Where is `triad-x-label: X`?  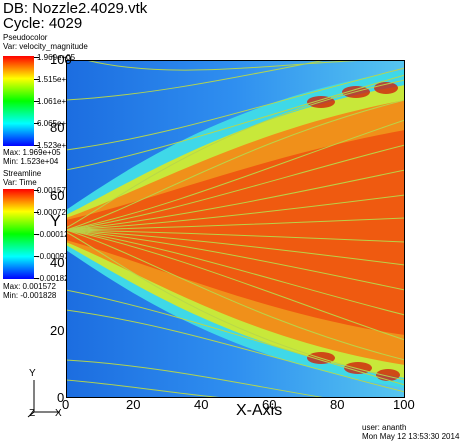 triad-x-label: X is located at coordinates (58, 413).